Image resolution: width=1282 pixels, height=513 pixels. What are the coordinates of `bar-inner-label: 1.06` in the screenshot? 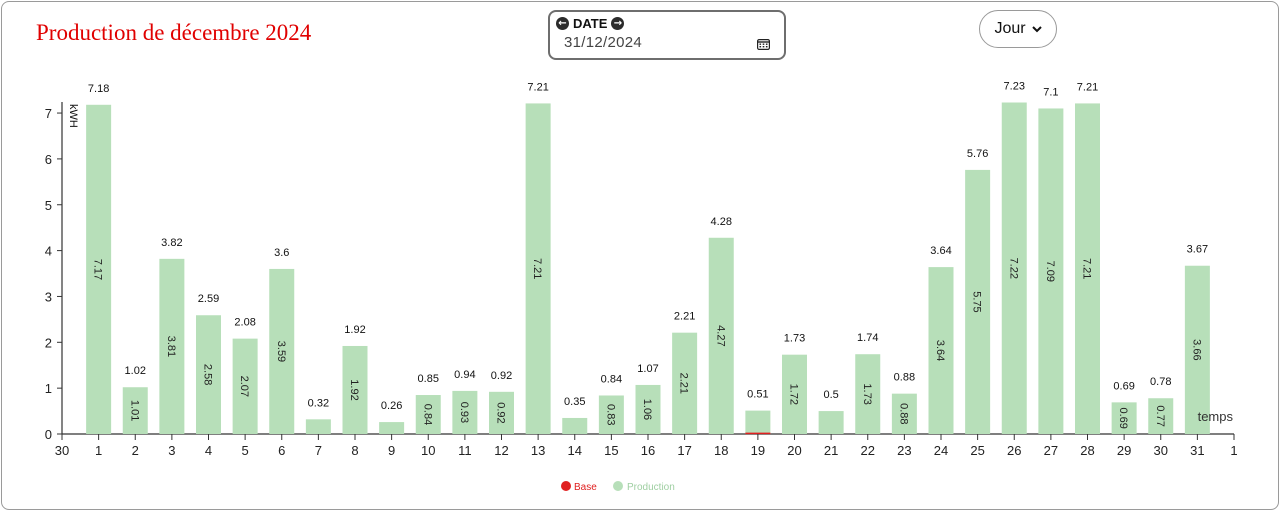 It's located at (647, 409).